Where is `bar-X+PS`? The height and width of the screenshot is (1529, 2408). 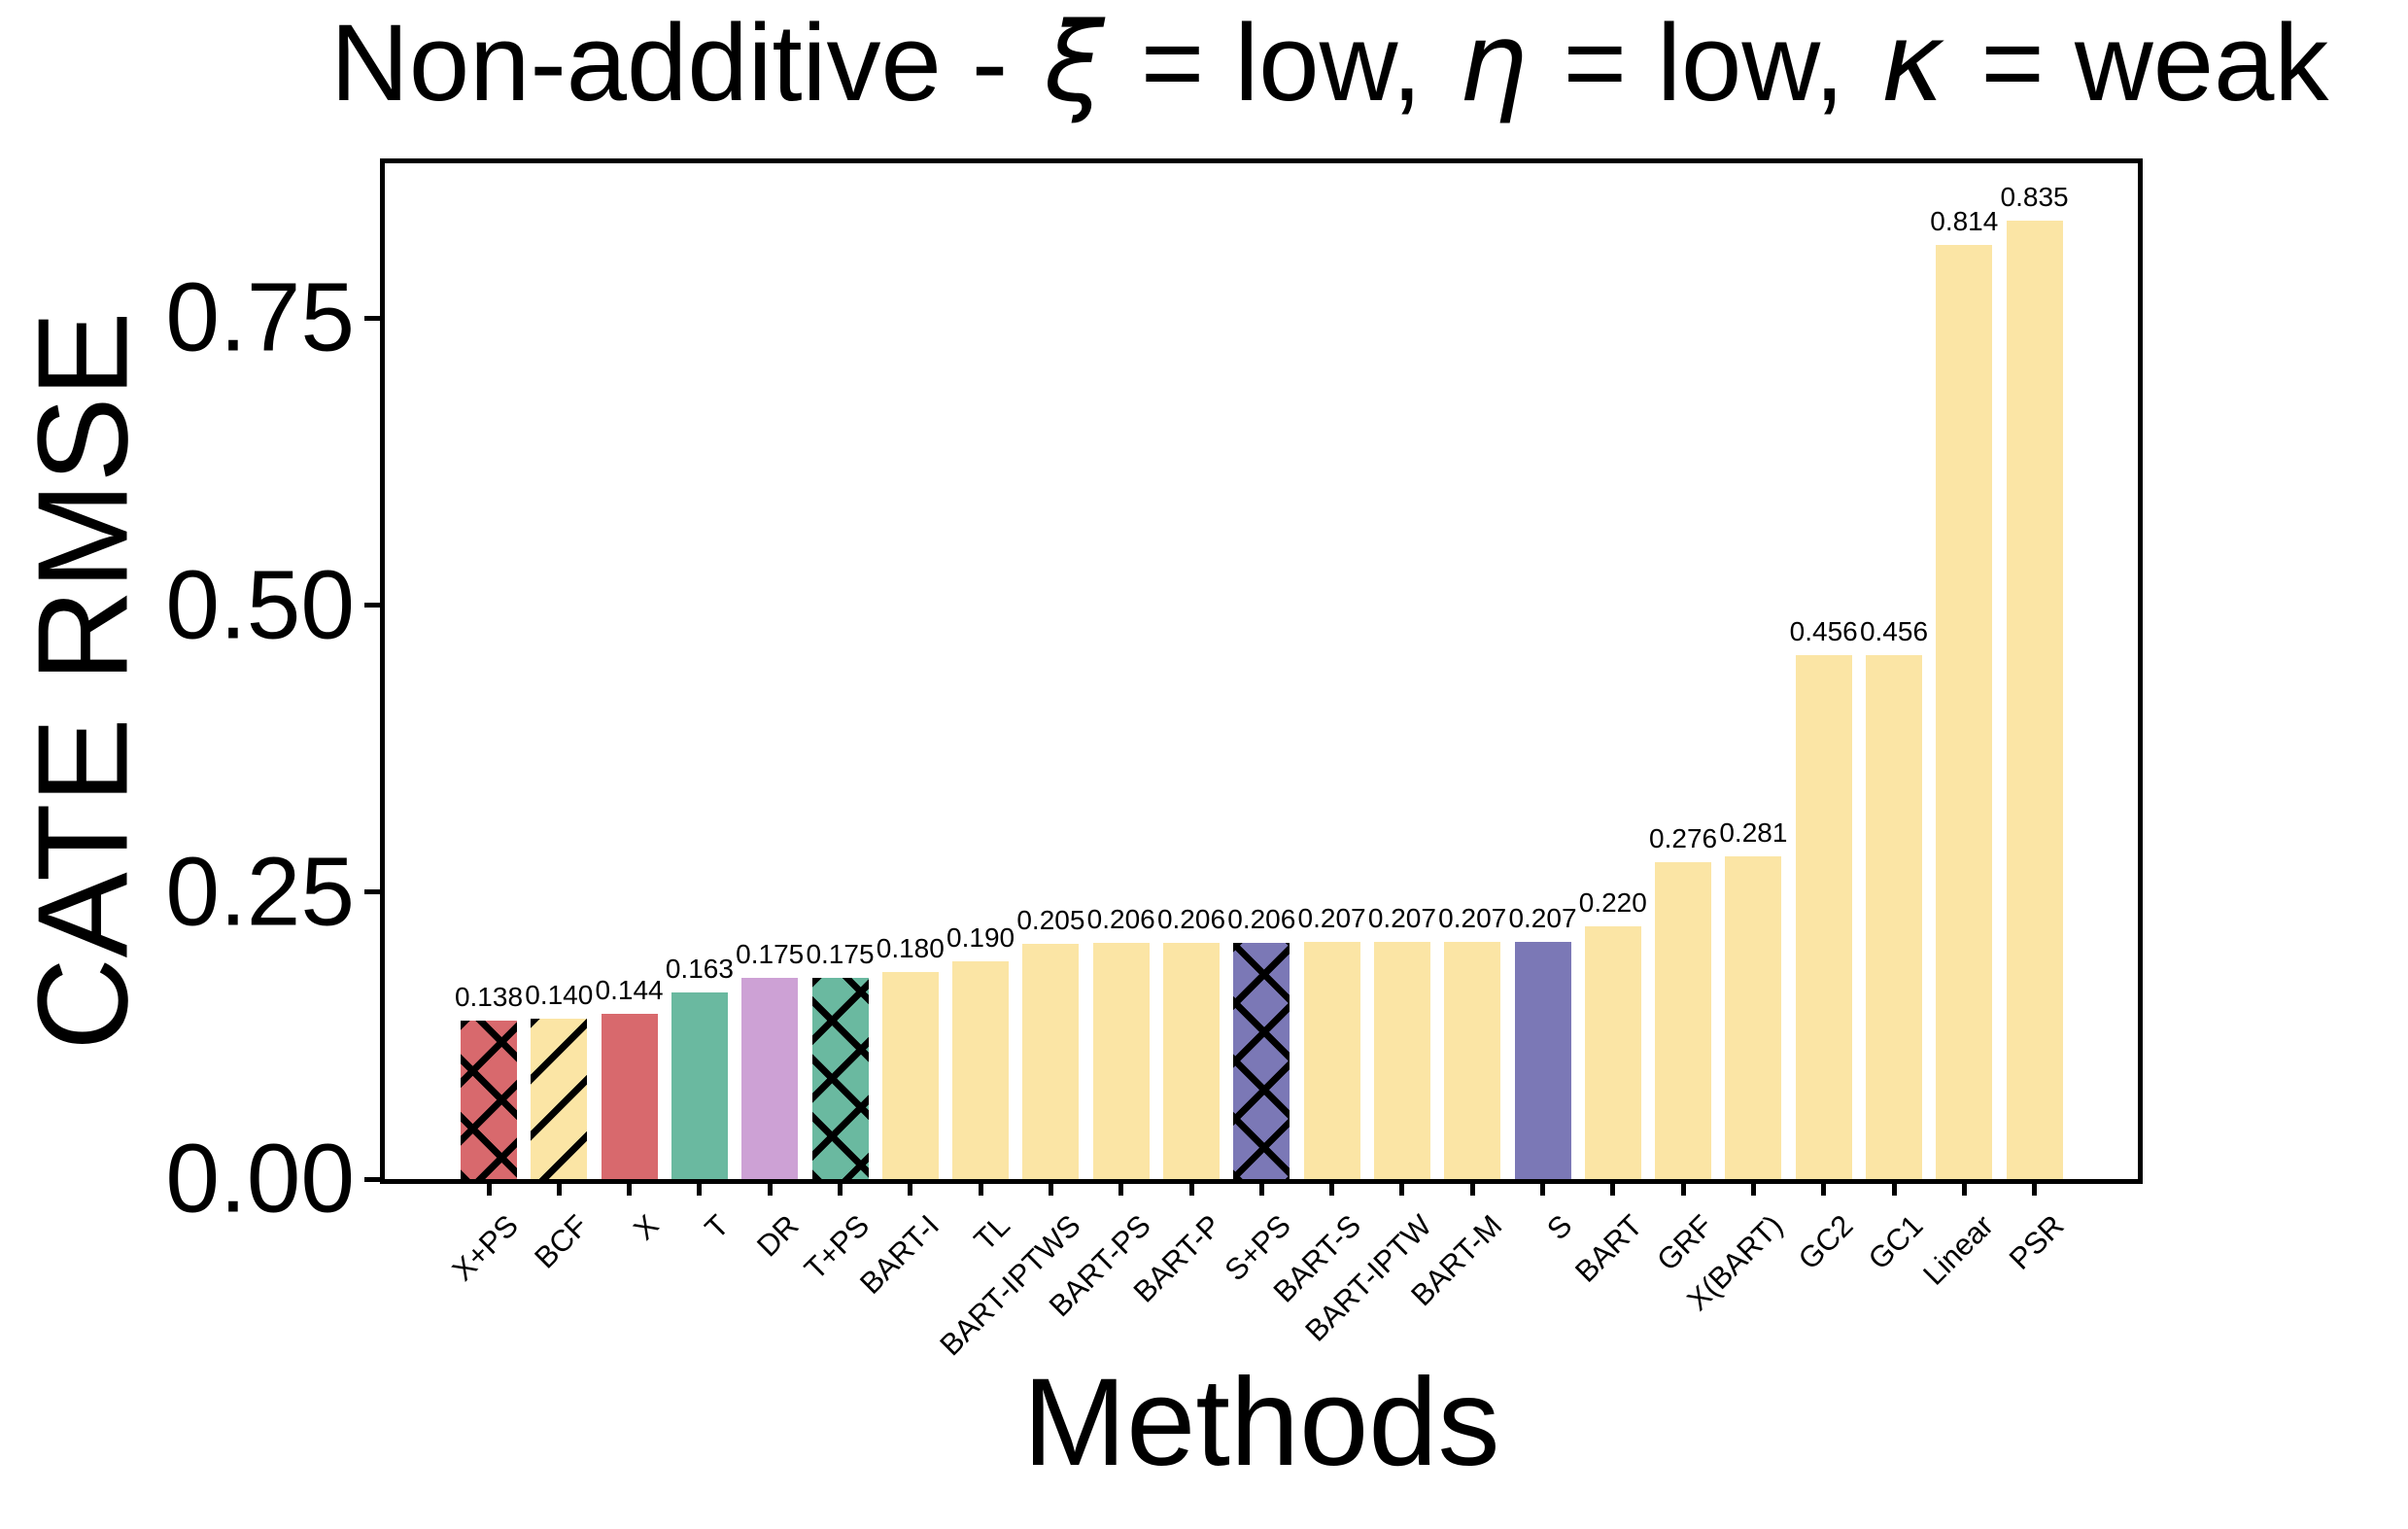 bar-X+PS is located at coordinates (489, 1100).